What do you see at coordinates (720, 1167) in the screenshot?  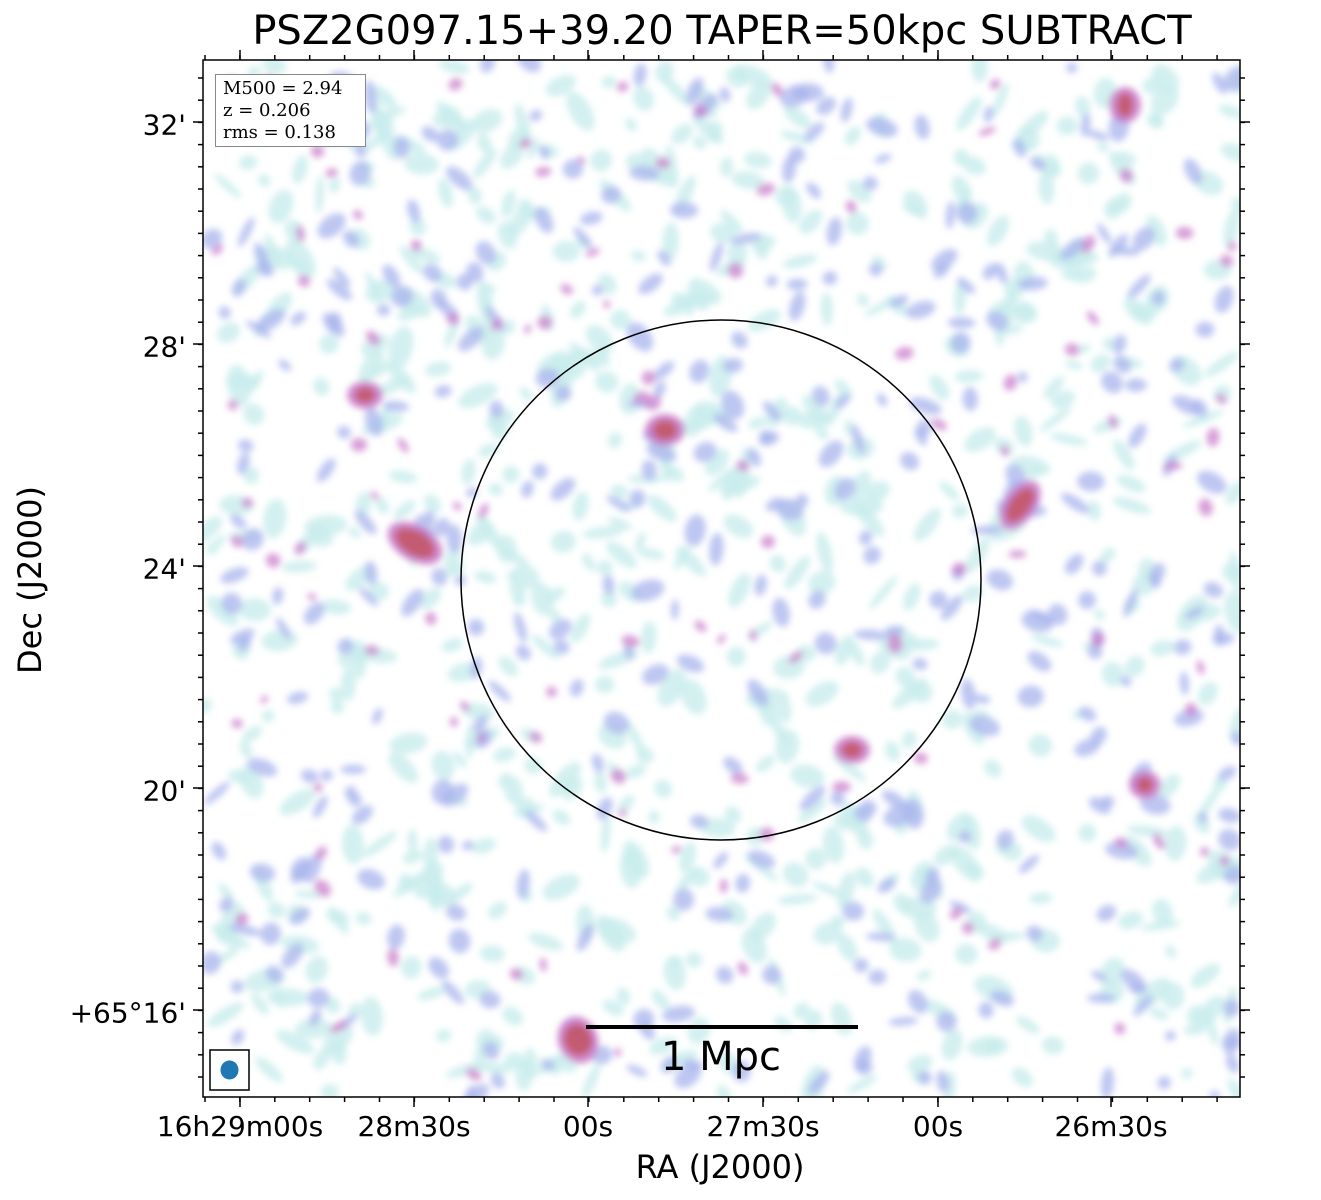 I see `x-axis-label: RA (J2000)` at bounding box center [720, 1167].